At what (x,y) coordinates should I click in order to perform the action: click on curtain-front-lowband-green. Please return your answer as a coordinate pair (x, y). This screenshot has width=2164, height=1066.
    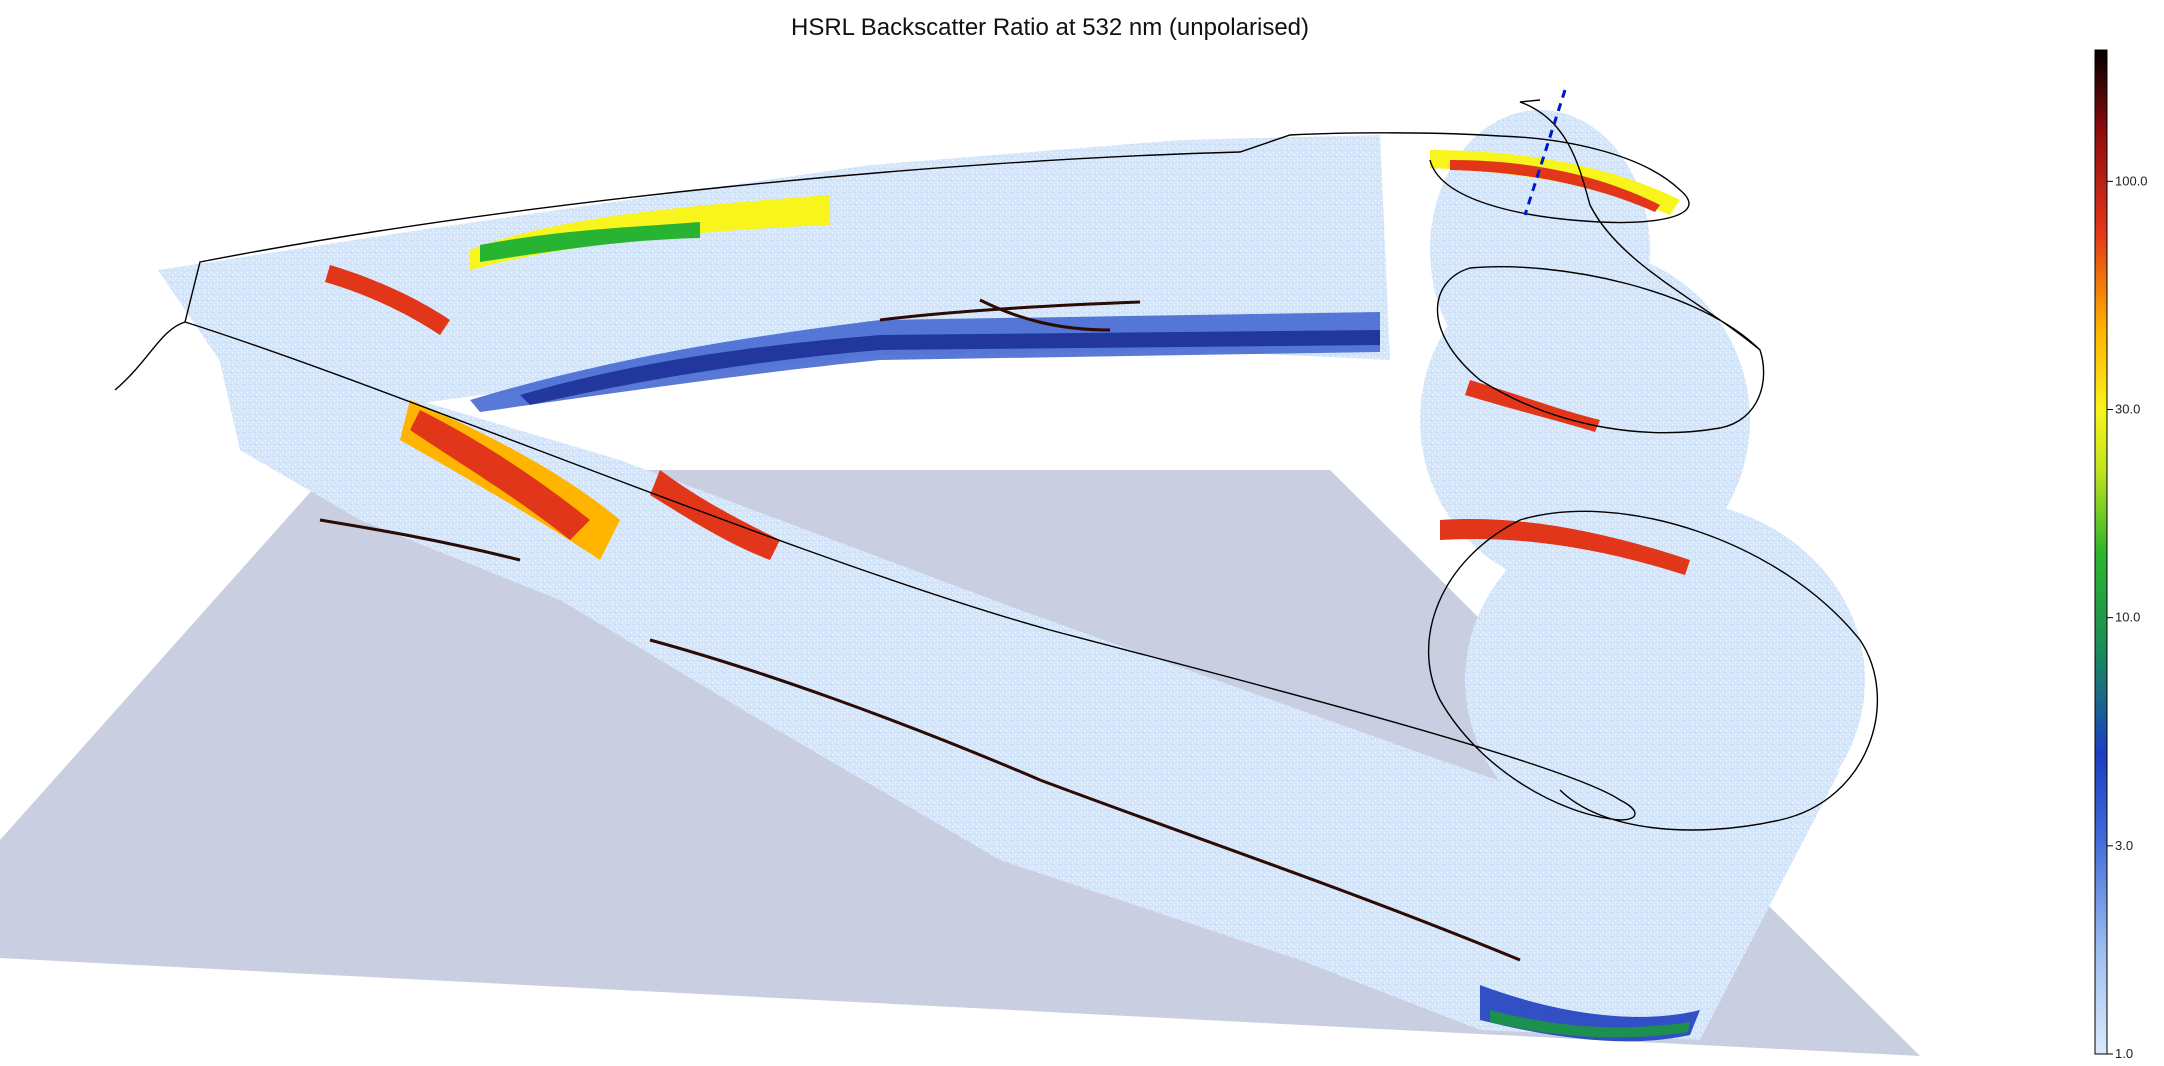
    Looking at the image, I should click on (1590, 1024).